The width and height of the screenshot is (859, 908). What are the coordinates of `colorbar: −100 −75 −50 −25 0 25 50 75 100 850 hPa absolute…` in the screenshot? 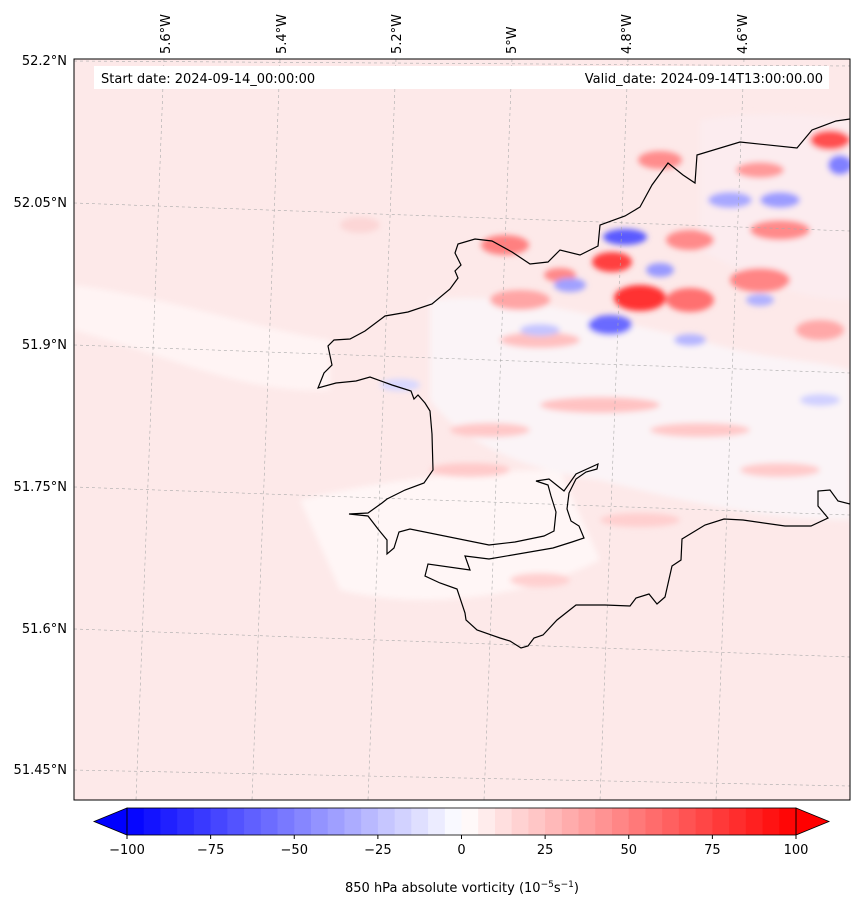 It's located at (461, 851).